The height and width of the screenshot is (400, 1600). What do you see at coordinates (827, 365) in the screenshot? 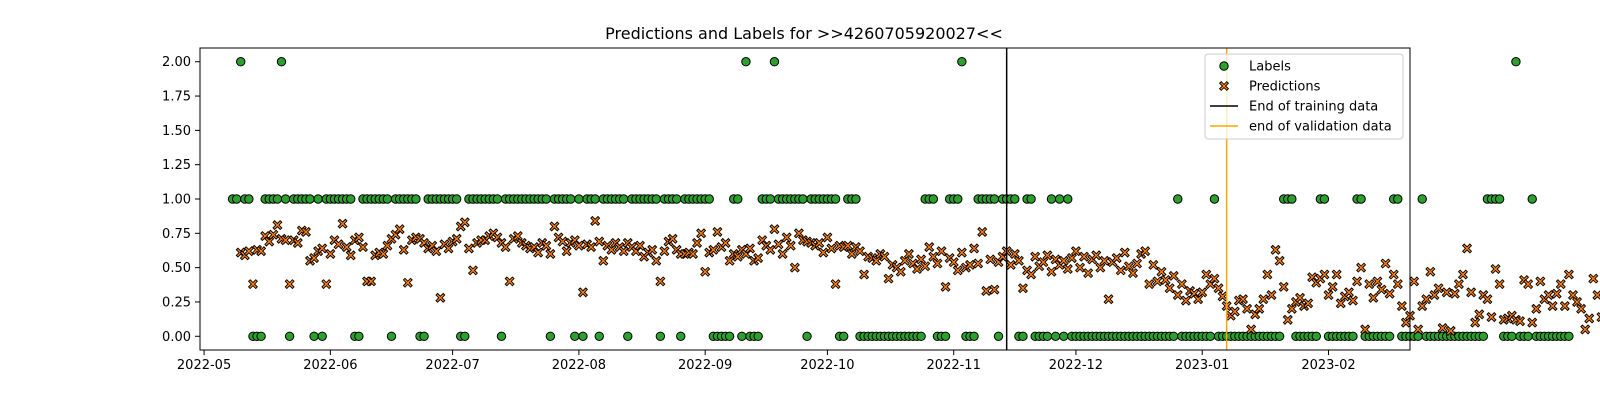
I see `x-tick-label: 2022-10` at bounding box center [827, 365].